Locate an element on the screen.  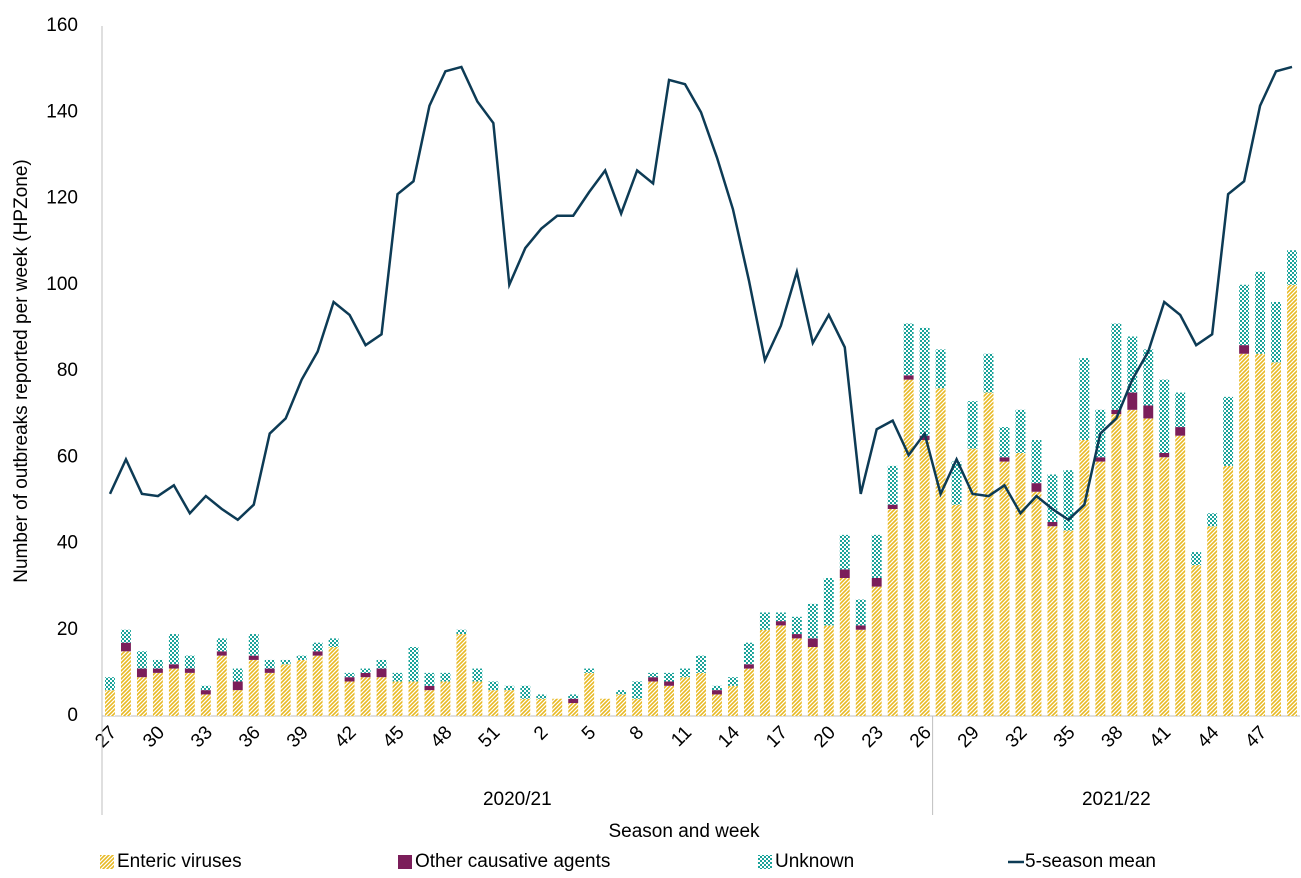
y-tick-label: 40 is located at coordinates (67, 543).